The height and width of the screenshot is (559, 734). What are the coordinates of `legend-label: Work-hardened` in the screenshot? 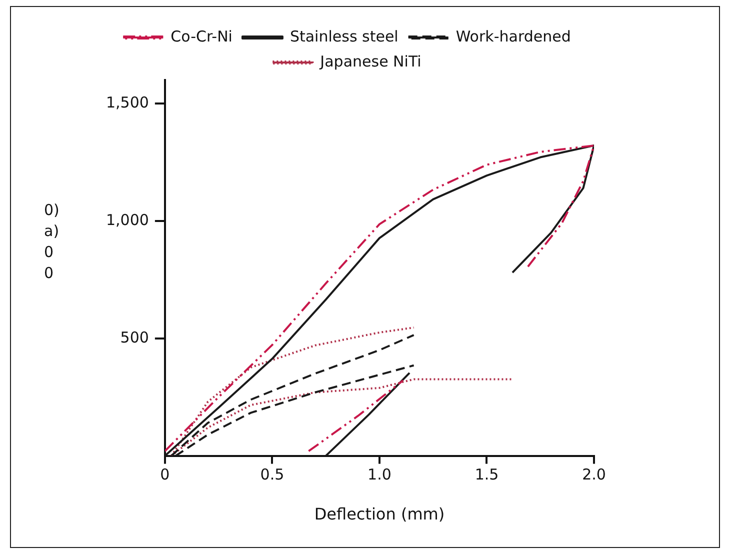 It's located at (513, 36).